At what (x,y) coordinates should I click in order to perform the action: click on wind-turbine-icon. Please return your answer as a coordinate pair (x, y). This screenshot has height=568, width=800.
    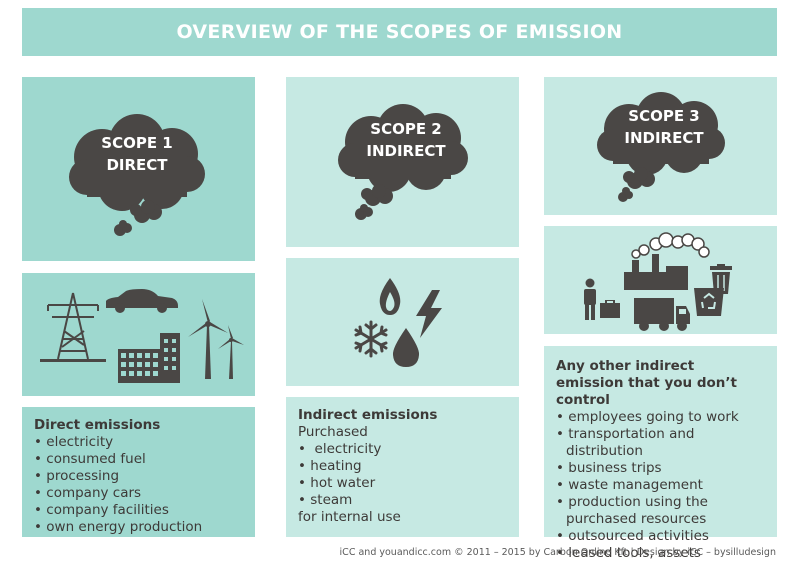
    Looking at the image, I should click on (216, 339).